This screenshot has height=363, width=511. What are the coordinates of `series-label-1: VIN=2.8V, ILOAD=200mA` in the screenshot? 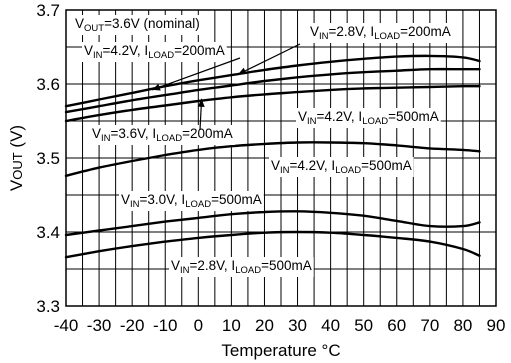 It's located at (380, 33).